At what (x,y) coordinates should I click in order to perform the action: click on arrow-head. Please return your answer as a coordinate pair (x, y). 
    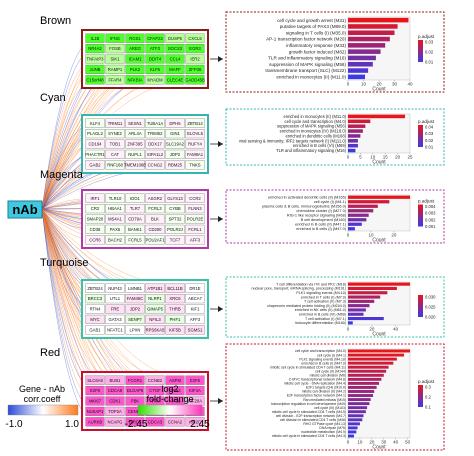
    Looking at the image, I should click on (220, 219).